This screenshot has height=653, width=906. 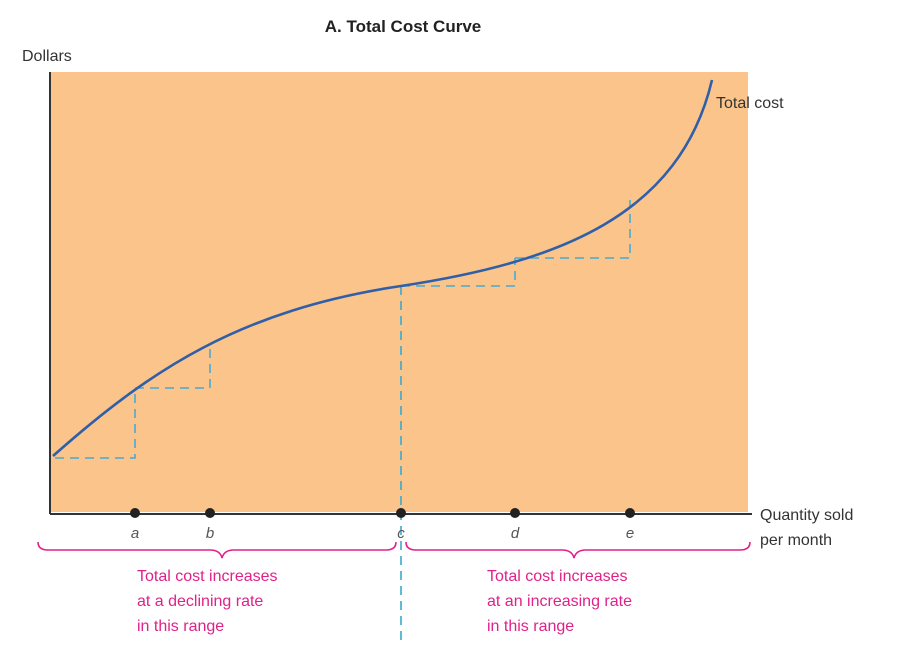 What do you see at coordinates (173, 366) in the screenshot?
I see `step-guide-a-to-b` at bounding box center [173, 366].